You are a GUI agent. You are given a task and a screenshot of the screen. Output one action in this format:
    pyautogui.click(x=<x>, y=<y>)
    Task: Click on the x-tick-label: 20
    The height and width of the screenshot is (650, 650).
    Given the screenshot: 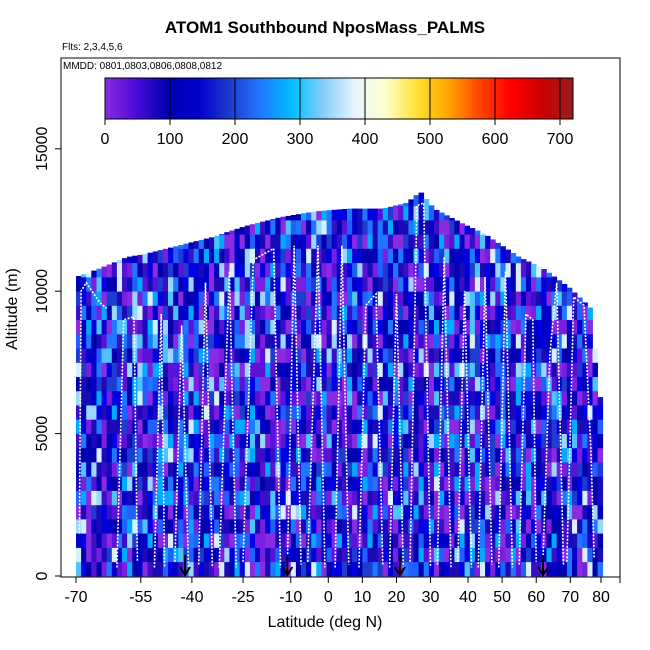 What is the action you would take?
    pyautogui.click(x=397, y=597)
    